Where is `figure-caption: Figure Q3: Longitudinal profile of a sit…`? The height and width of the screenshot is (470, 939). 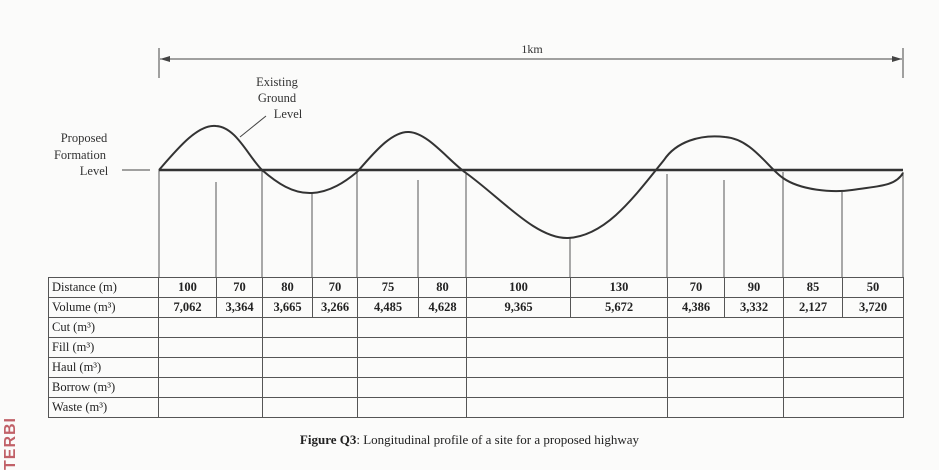
figure-caption: Figure Q3: Longitudinal profile of a sit… is located at coordinates (469, 440).